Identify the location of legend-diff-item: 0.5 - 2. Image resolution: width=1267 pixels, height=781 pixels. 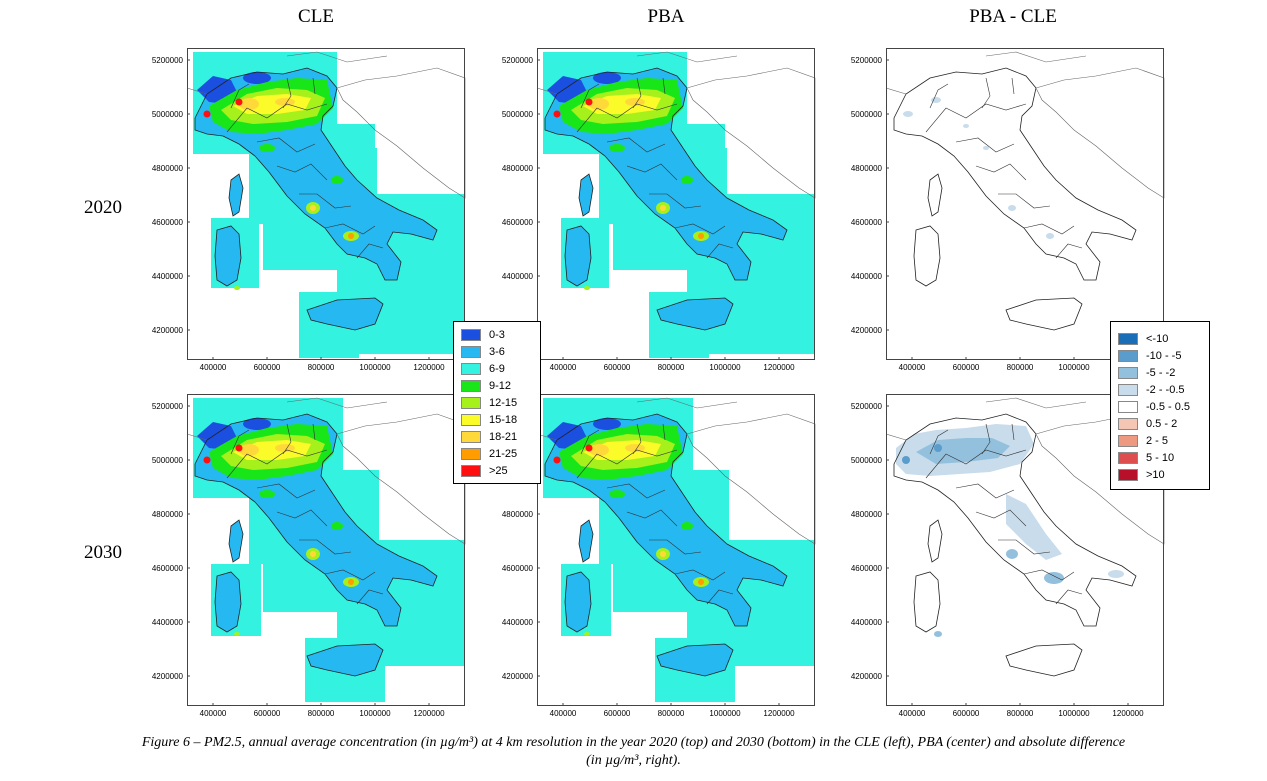
(1160, 423).